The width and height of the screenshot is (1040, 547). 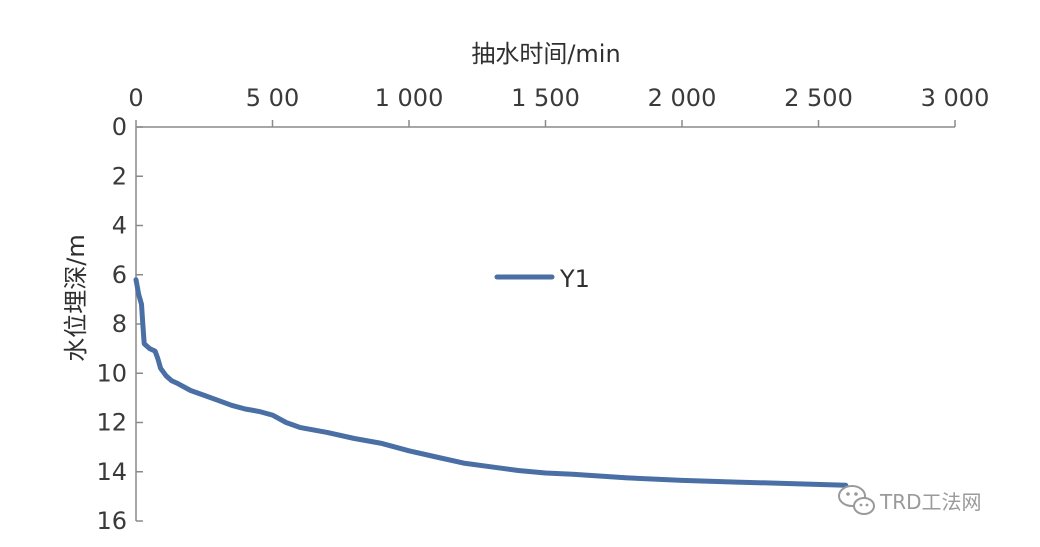 What do you see at coordinates (930, 502) in the screenshot?
I see `watermark-text: TRD工法网` at bounding box center [930, 502].